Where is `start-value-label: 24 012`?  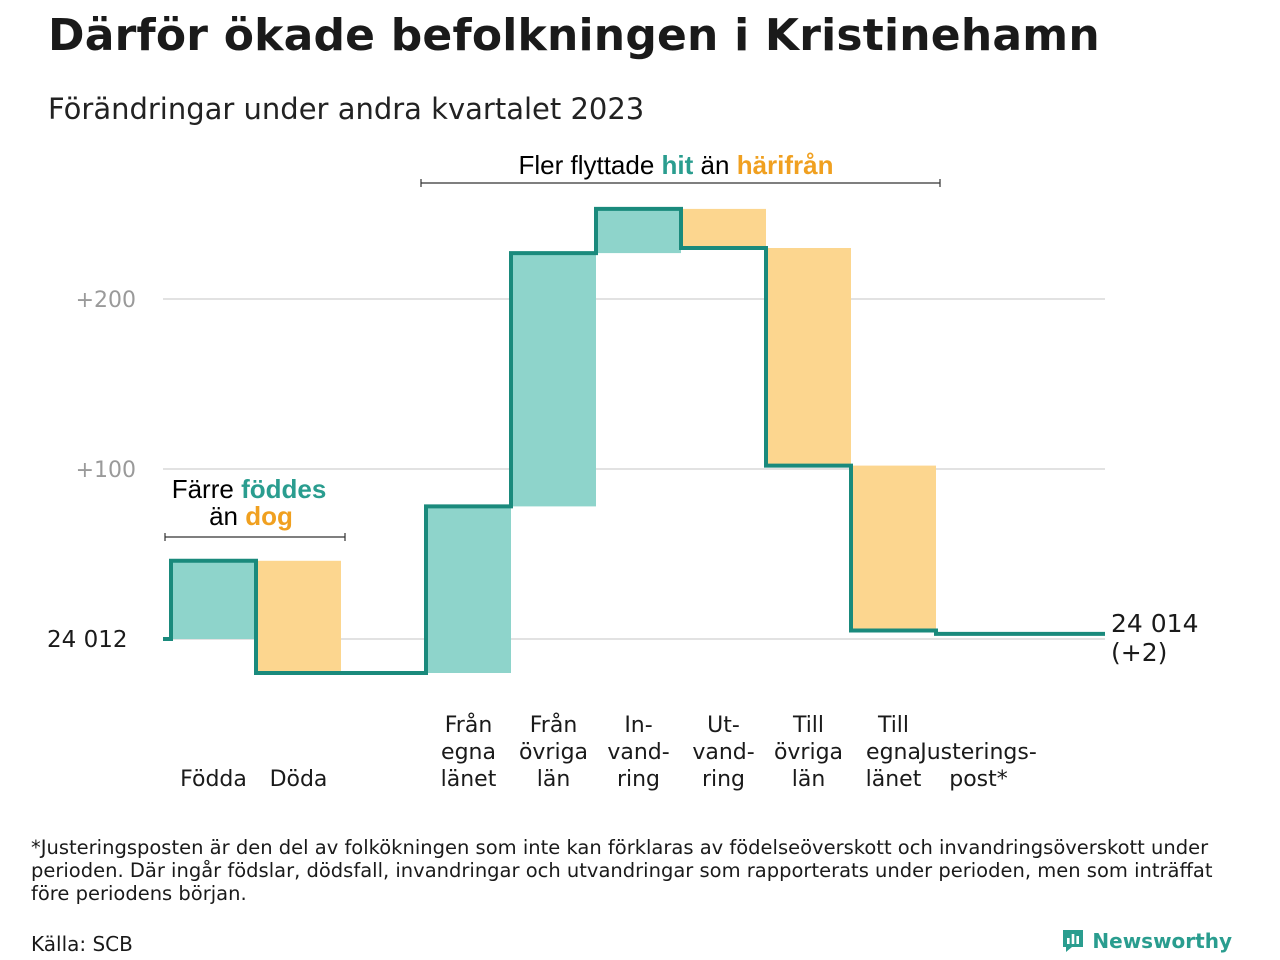 start-value-label: 24 012 is located at coordinates (87, 640).